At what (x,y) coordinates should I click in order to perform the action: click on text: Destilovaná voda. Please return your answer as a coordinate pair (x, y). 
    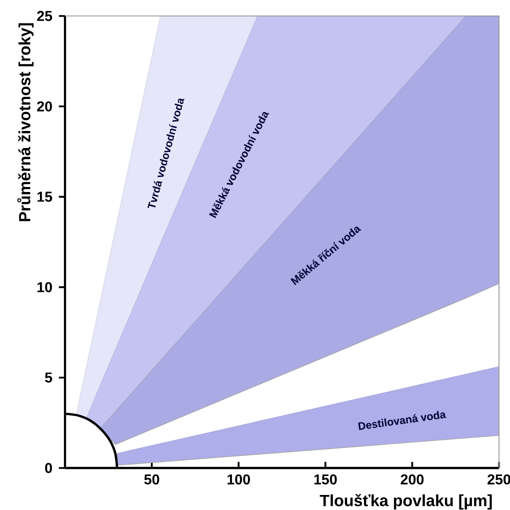
    Looking at the image, I should click on (402, 420).